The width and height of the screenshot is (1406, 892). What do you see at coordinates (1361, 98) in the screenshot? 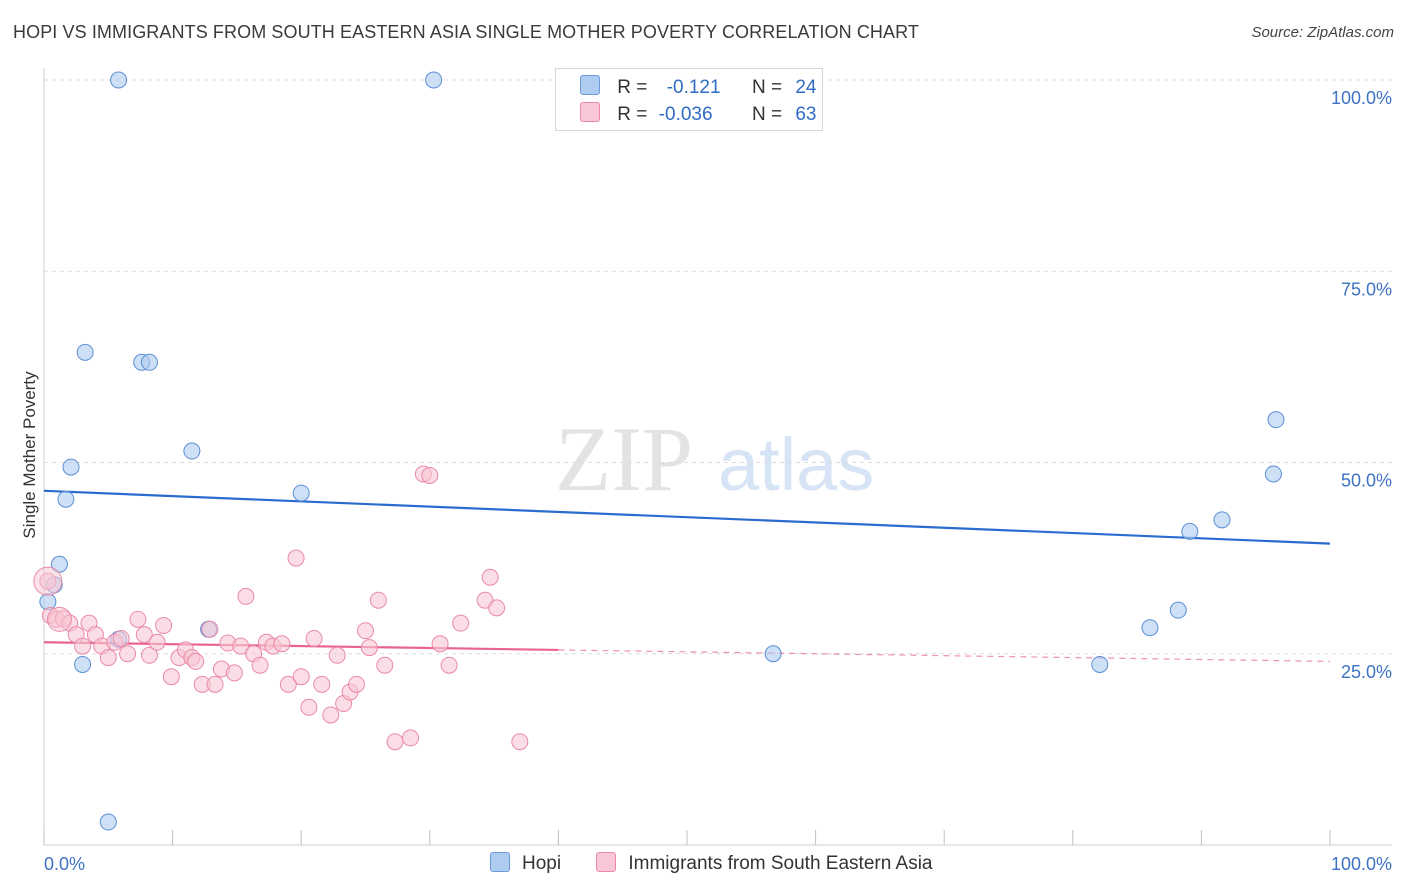
I see `y-tick-label: 100.0%` at bounding box center [1361, 98].